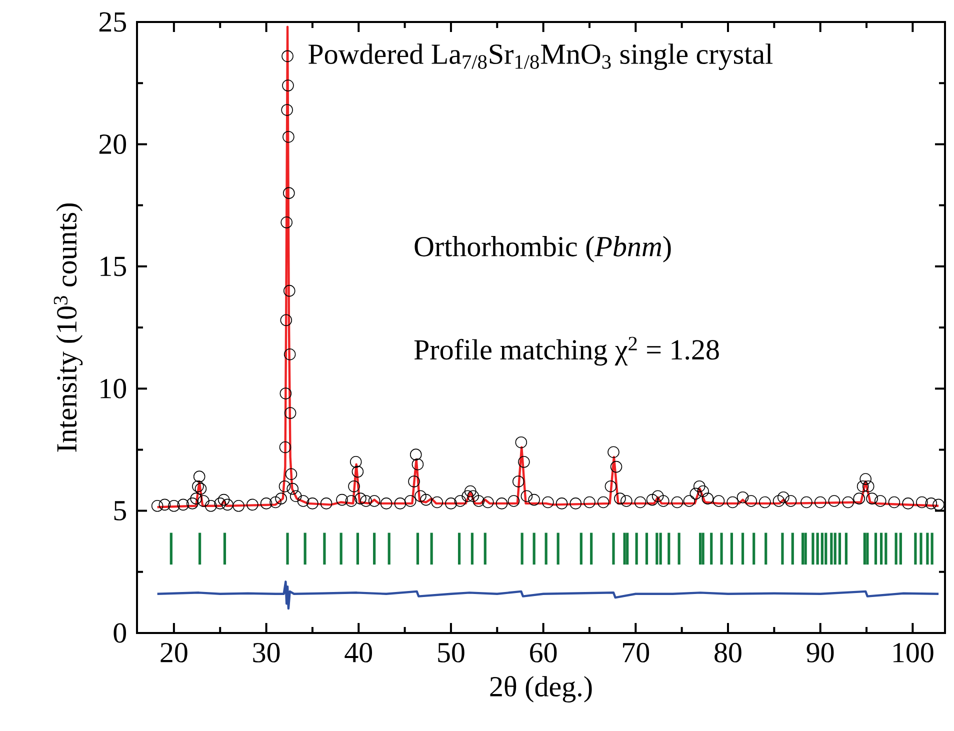 The height and width of the screenshot is (731, 954). Describe the element at coordinates (120, 510) in the screenshot. I see `y-tick-label: 5` at that location.